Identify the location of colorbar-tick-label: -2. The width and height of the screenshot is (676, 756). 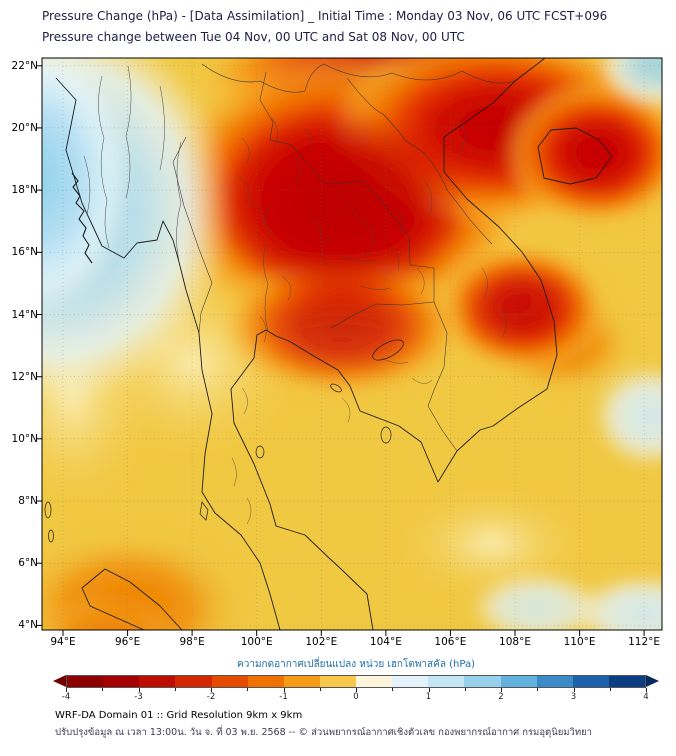
(211, 697).